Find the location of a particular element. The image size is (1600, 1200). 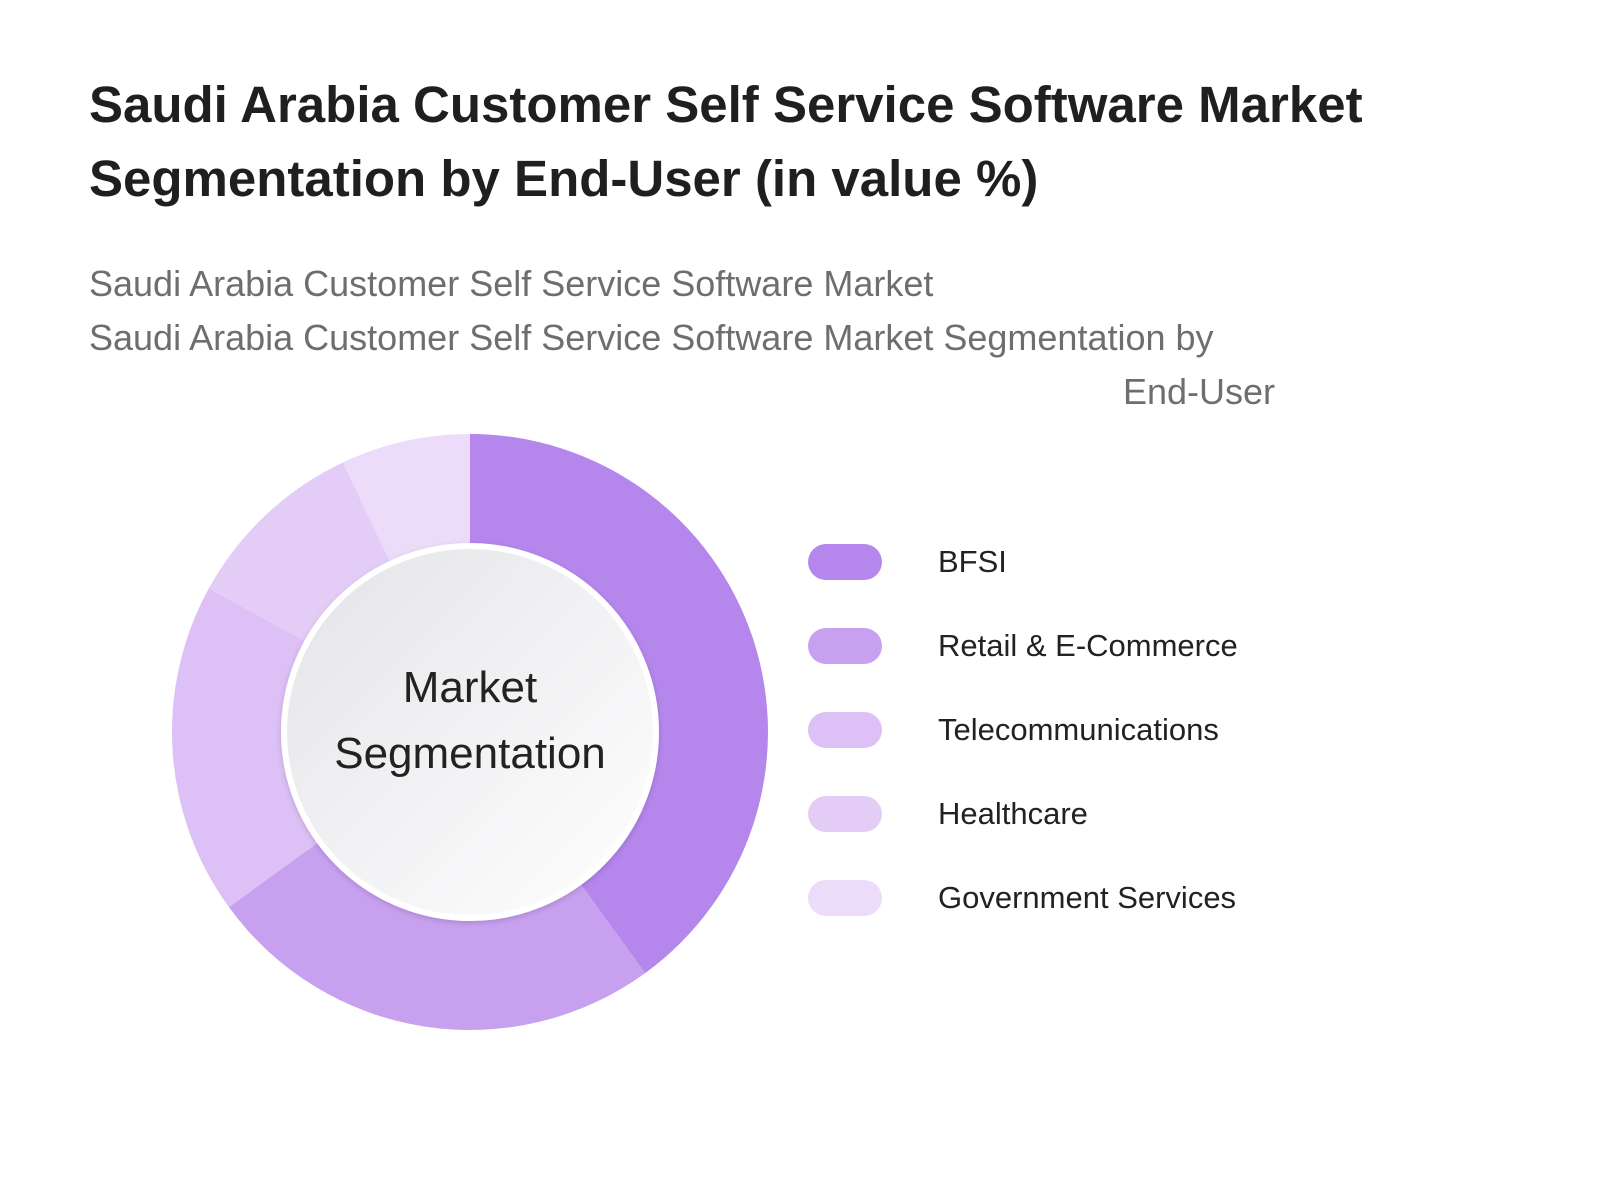

legend-swatch-telecommunications is located at coordinates (845, 730).